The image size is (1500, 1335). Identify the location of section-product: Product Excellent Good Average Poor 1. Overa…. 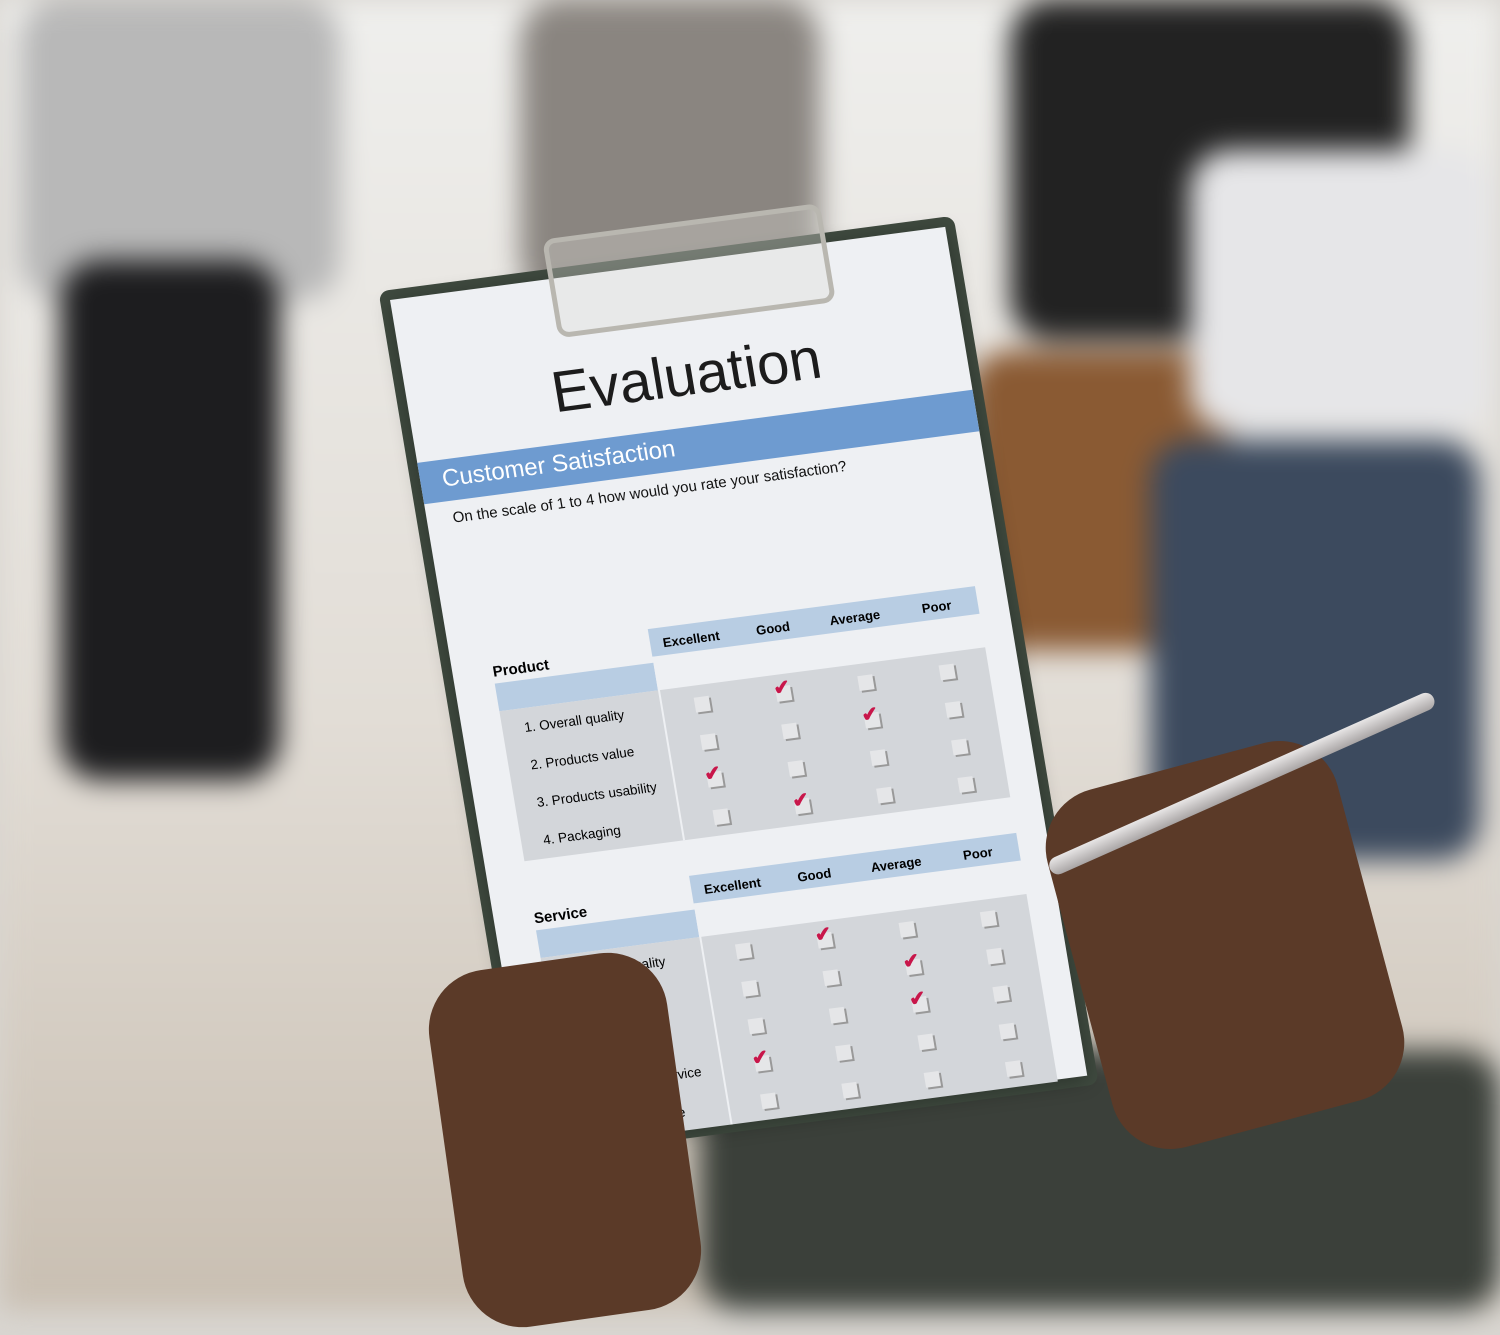
(750, 724).